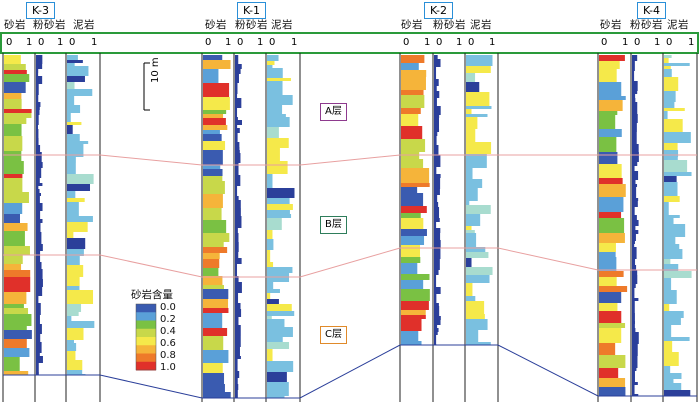  I want to click on legend-value-1: 0.2, so click(168, 319).